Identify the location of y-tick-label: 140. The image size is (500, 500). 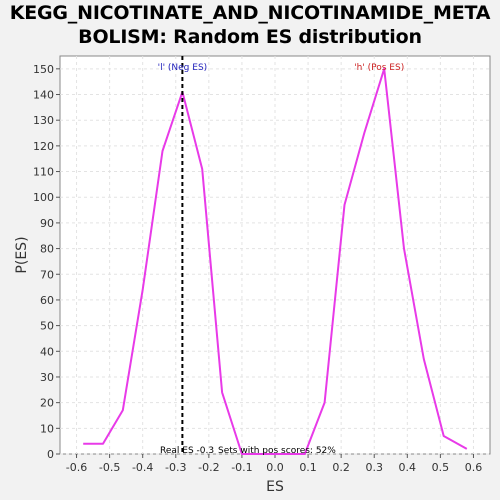
(43, 95).